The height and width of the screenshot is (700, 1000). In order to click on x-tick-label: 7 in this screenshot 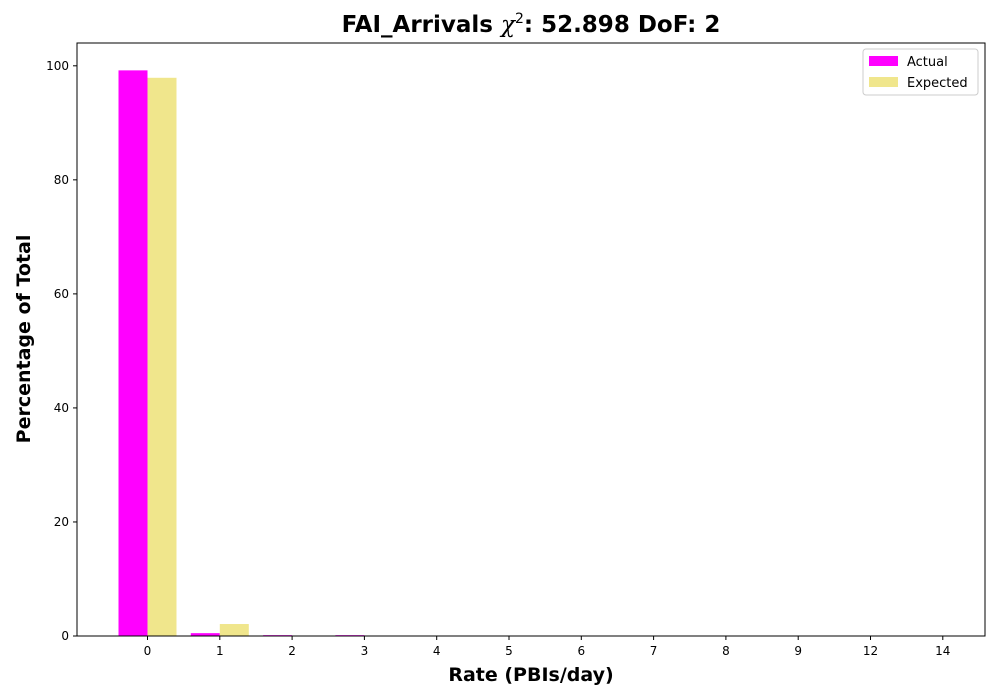, I will do `click(654, 651)`.